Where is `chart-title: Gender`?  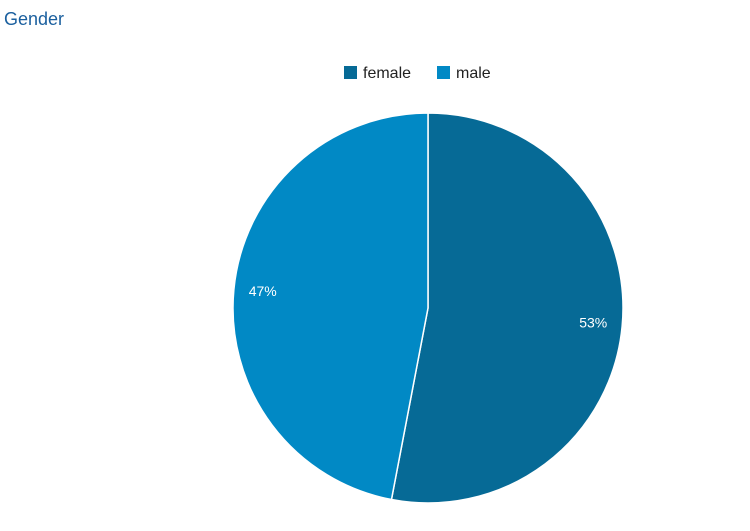 chart-title: Gender is located at coordinates (34, 19).